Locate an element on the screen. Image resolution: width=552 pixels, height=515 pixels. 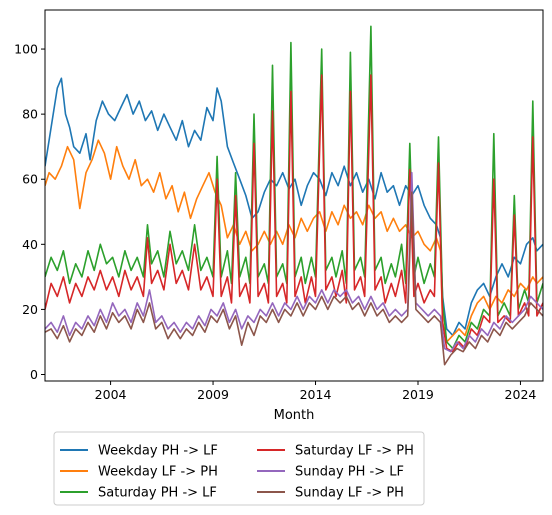
y-tick-label: 60 is located at coordinates (30, 179).